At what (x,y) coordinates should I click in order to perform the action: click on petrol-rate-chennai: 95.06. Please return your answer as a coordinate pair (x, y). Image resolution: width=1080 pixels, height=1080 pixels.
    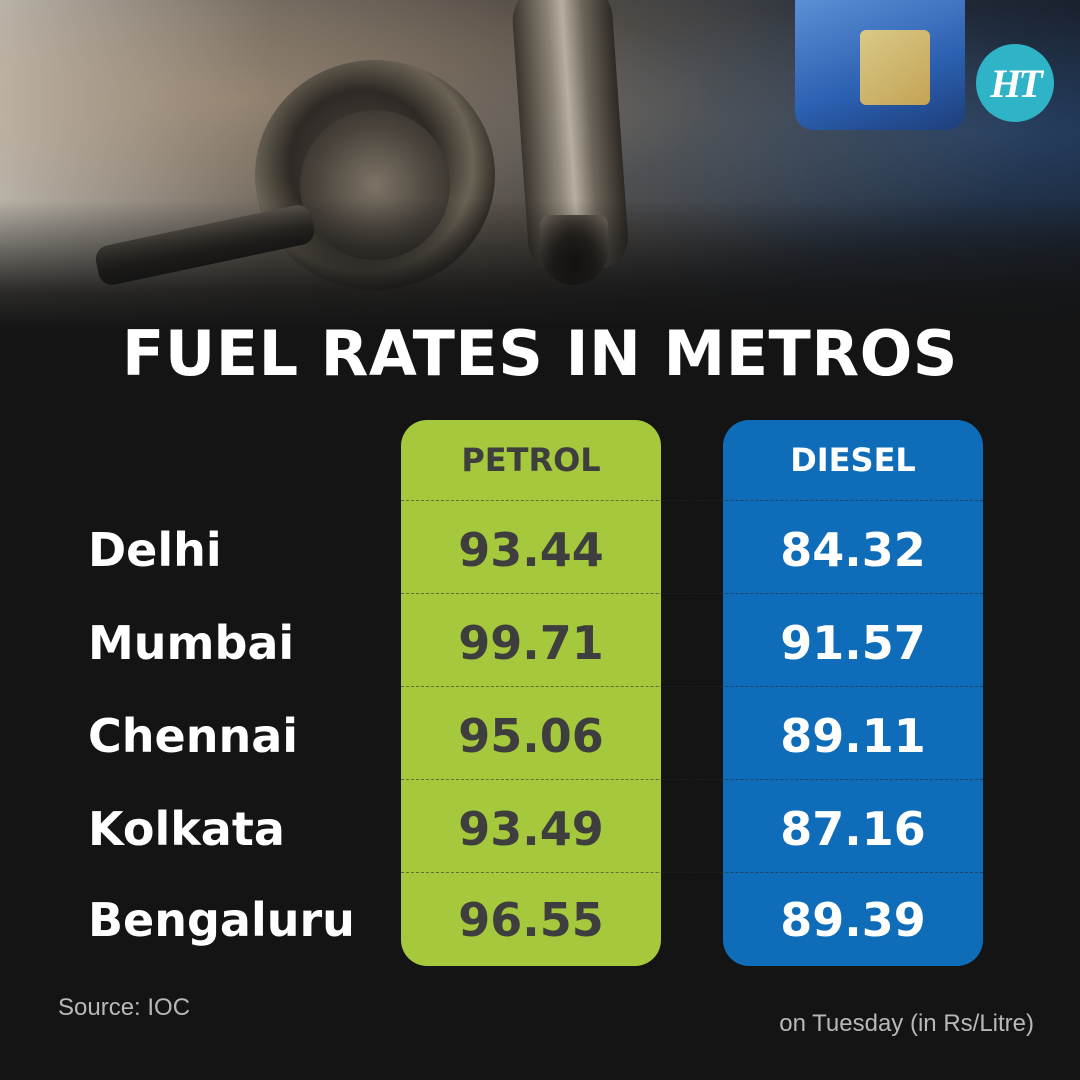
    Looking at the image, I should click on (531, 735).